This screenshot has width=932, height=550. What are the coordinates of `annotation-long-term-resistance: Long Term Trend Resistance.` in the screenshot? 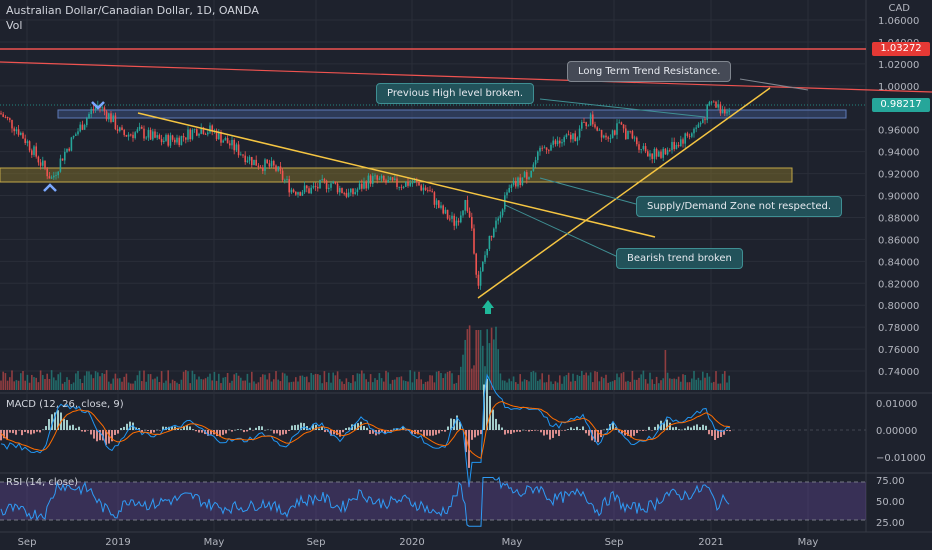 It's located at (649, 71).